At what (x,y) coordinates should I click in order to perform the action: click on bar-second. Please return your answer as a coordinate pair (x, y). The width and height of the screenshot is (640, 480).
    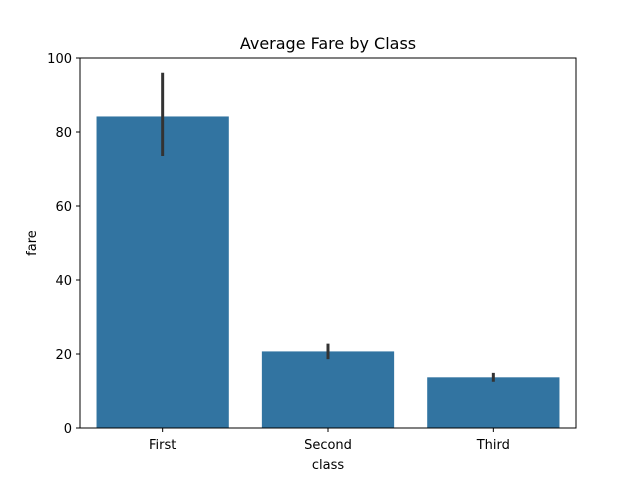
    Looking at the image, I should click on (328, 389).